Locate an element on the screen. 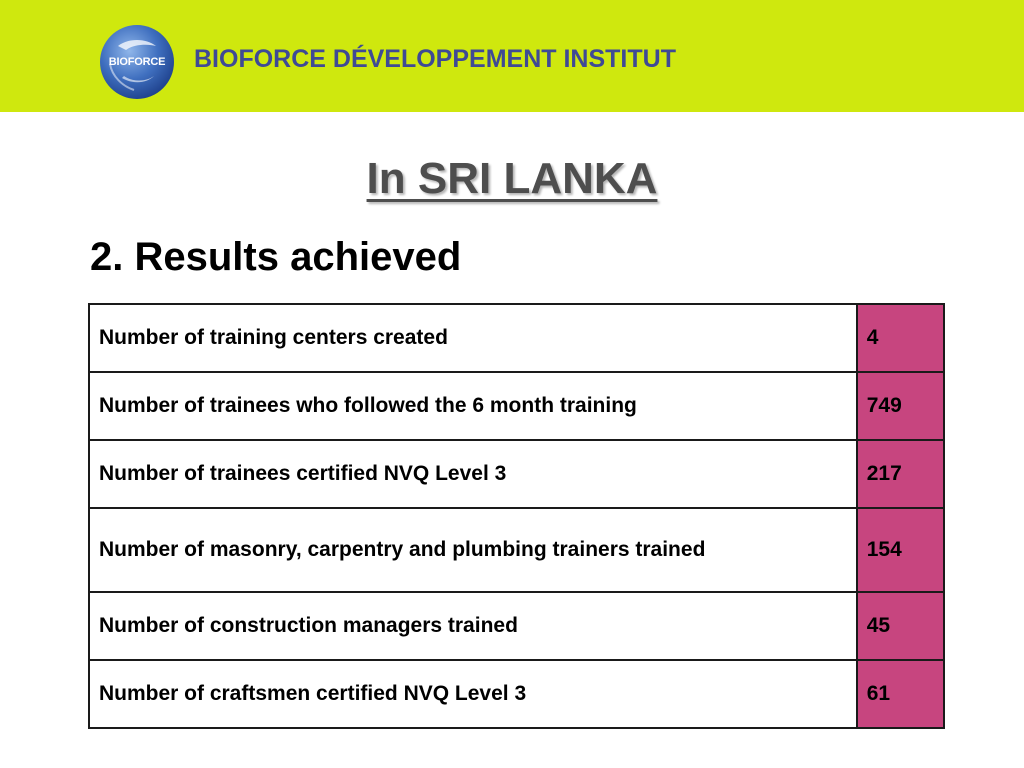 This screenshot has width=1024, height=768. organization-name: BIOFORCE DÉVELOPPEMENT INSTITUT is located at coordinates (435, 59).